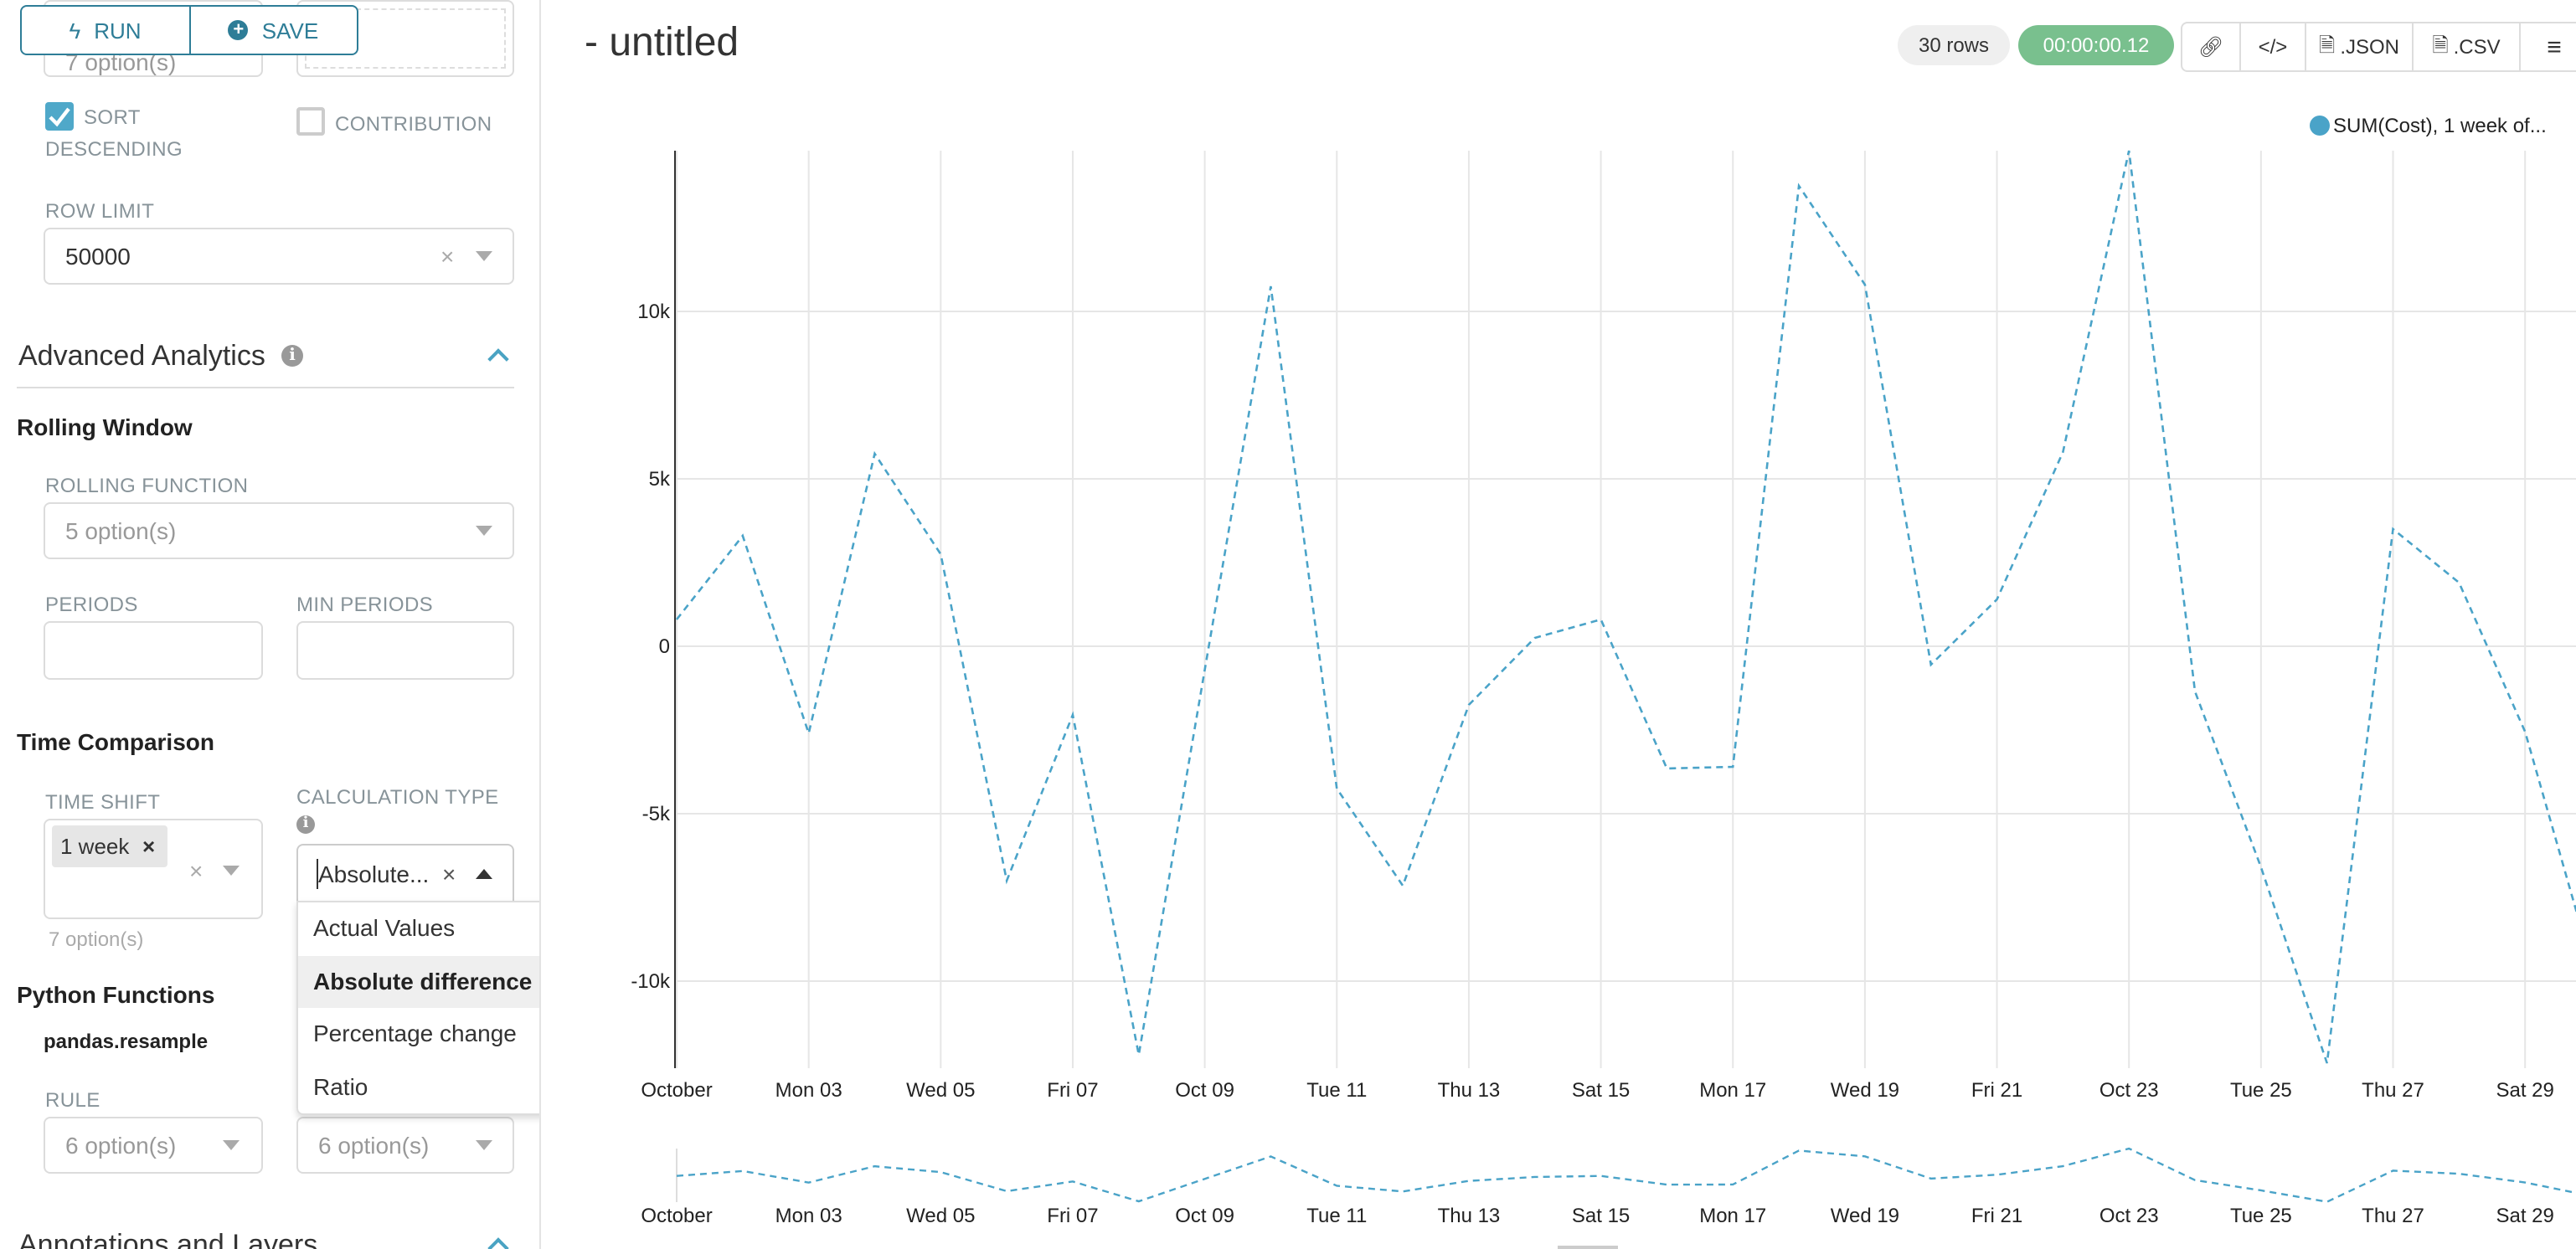  Describe the element at coordinates (153, 650) in the screenshot. I see `periods-input` at that location.